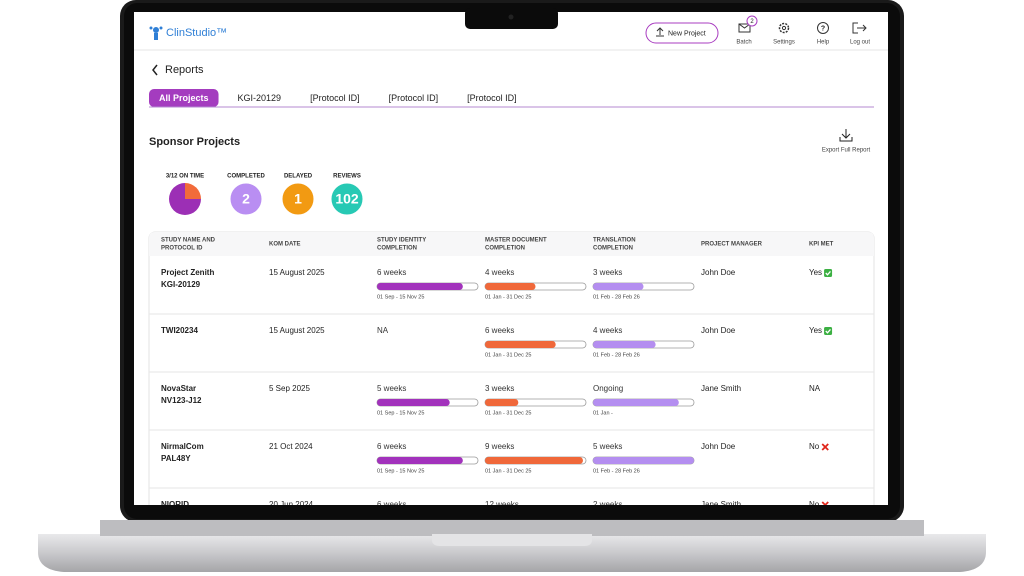  Describe the element at coordinates (859, 28) in the screenshot. I see `logout-icon` at that location.